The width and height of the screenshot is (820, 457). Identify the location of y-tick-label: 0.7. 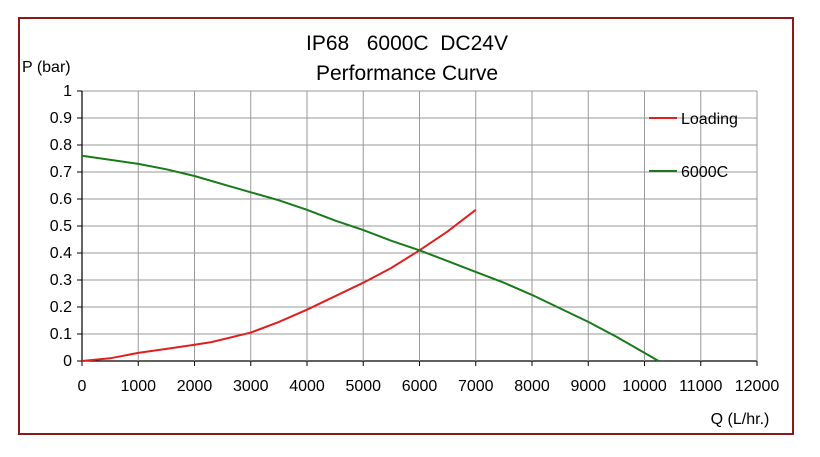
(61, 172).